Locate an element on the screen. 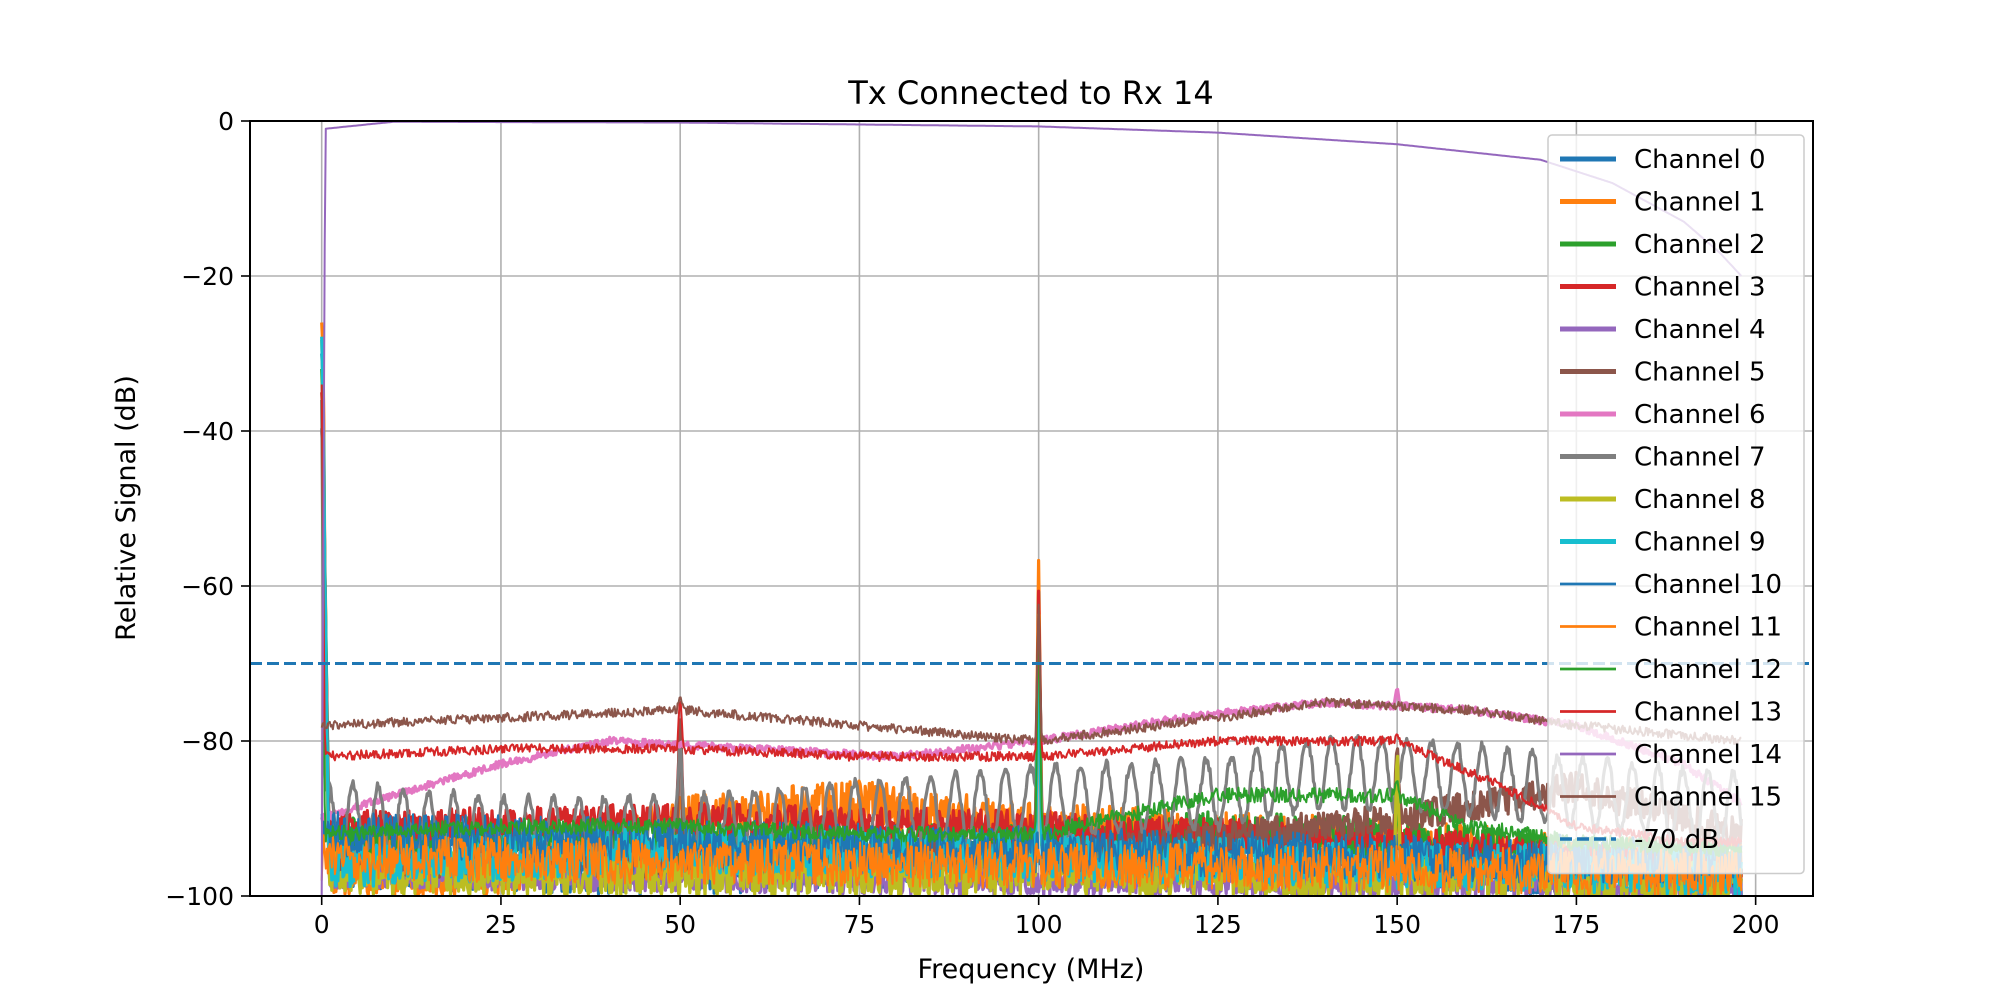 This screenshot has height=1004, width=2000. x-tick-label: 125 is located at coordinates (1218, 924).